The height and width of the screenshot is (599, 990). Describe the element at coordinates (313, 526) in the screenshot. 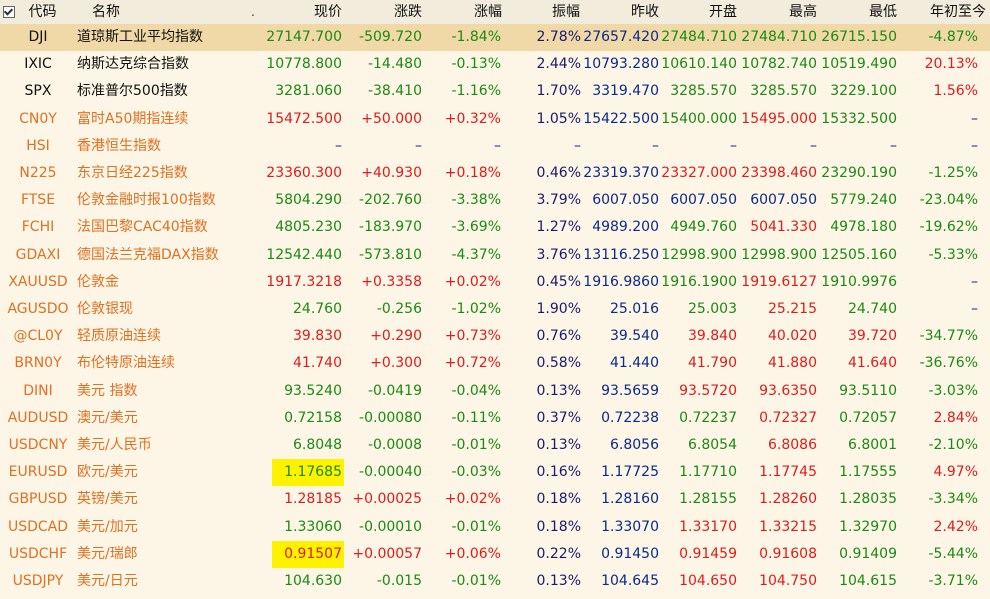

I see `cell-price: 1.33060` at that location.